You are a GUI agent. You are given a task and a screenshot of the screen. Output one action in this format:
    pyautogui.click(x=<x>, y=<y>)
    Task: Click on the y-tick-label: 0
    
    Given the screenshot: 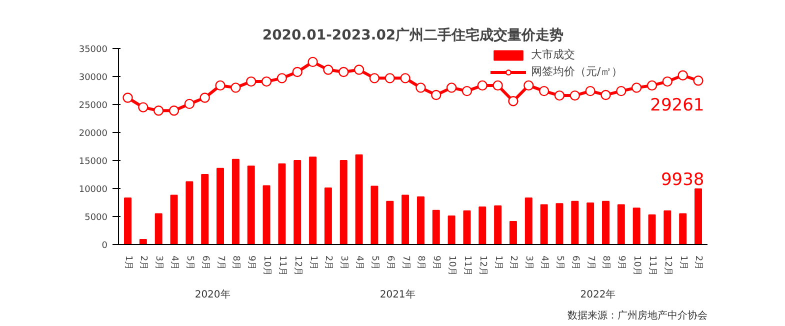 What is the action you would take?
    pyautogui.click(x=105, y=246)
    